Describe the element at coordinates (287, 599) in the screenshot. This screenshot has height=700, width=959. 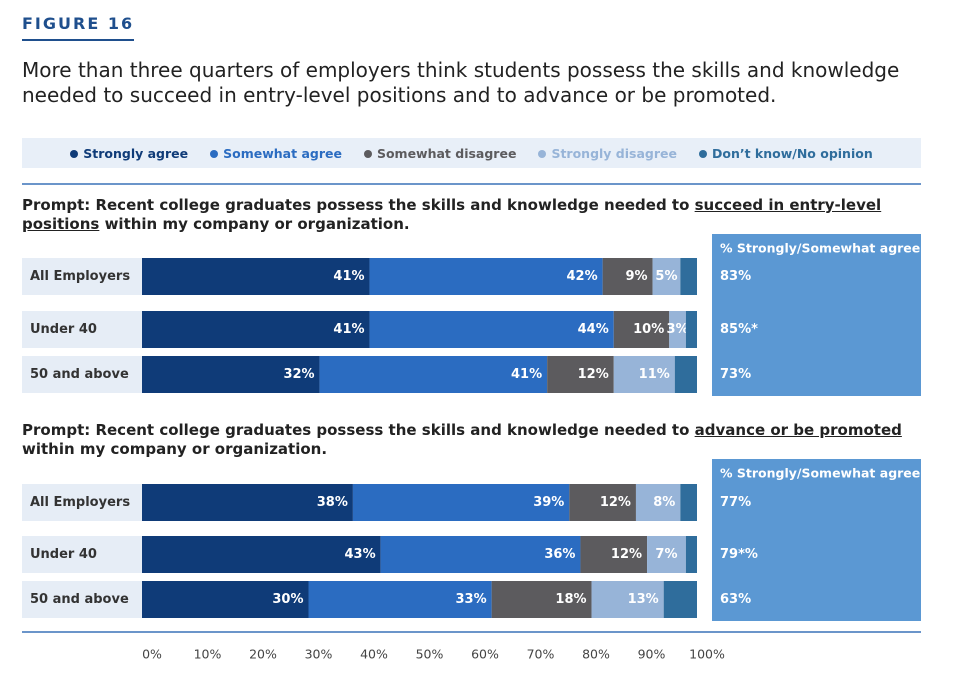
I see `value-label: 30%` at that location.